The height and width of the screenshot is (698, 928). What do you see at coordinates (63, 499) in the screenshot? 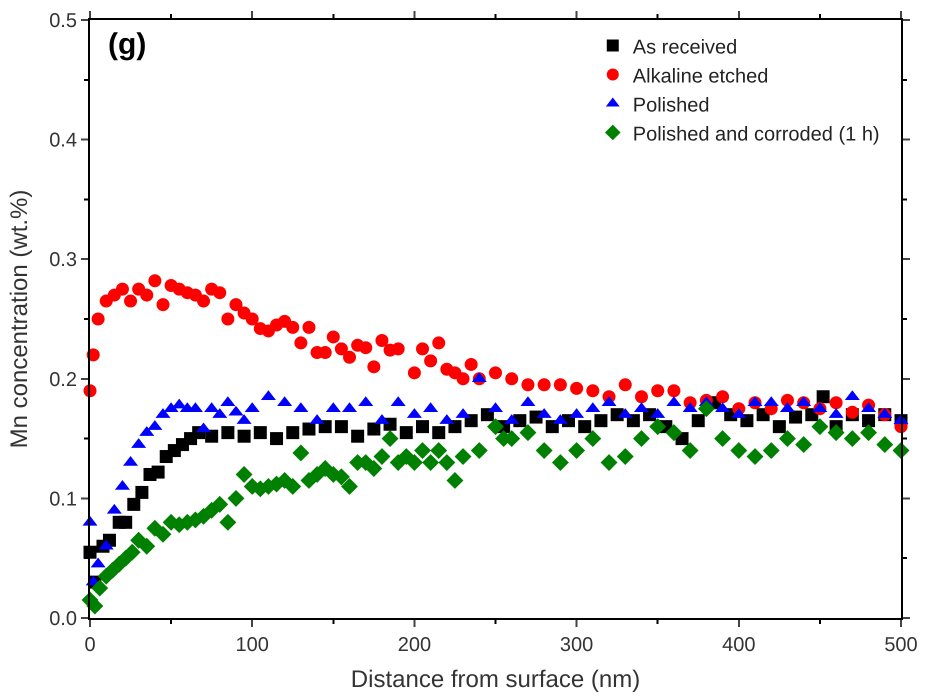
I see `y-tick-label: 0.1` at bounding box center [63, 499].